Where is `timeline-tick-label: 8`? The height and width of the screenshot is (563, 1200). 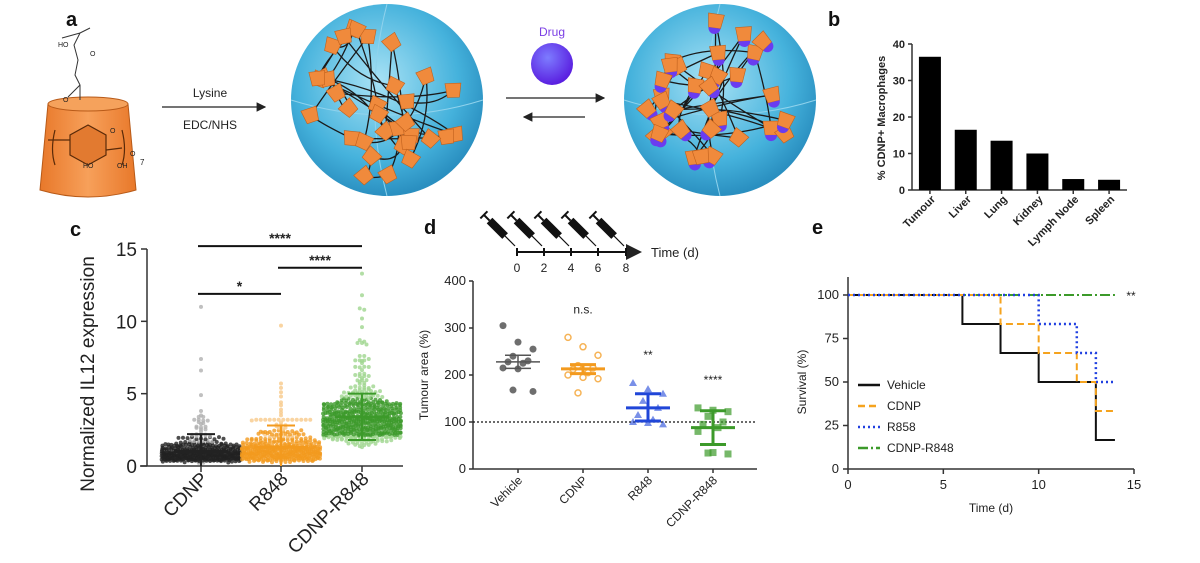
timeline-tick-label: 8 is located at coordinates (626, 268).